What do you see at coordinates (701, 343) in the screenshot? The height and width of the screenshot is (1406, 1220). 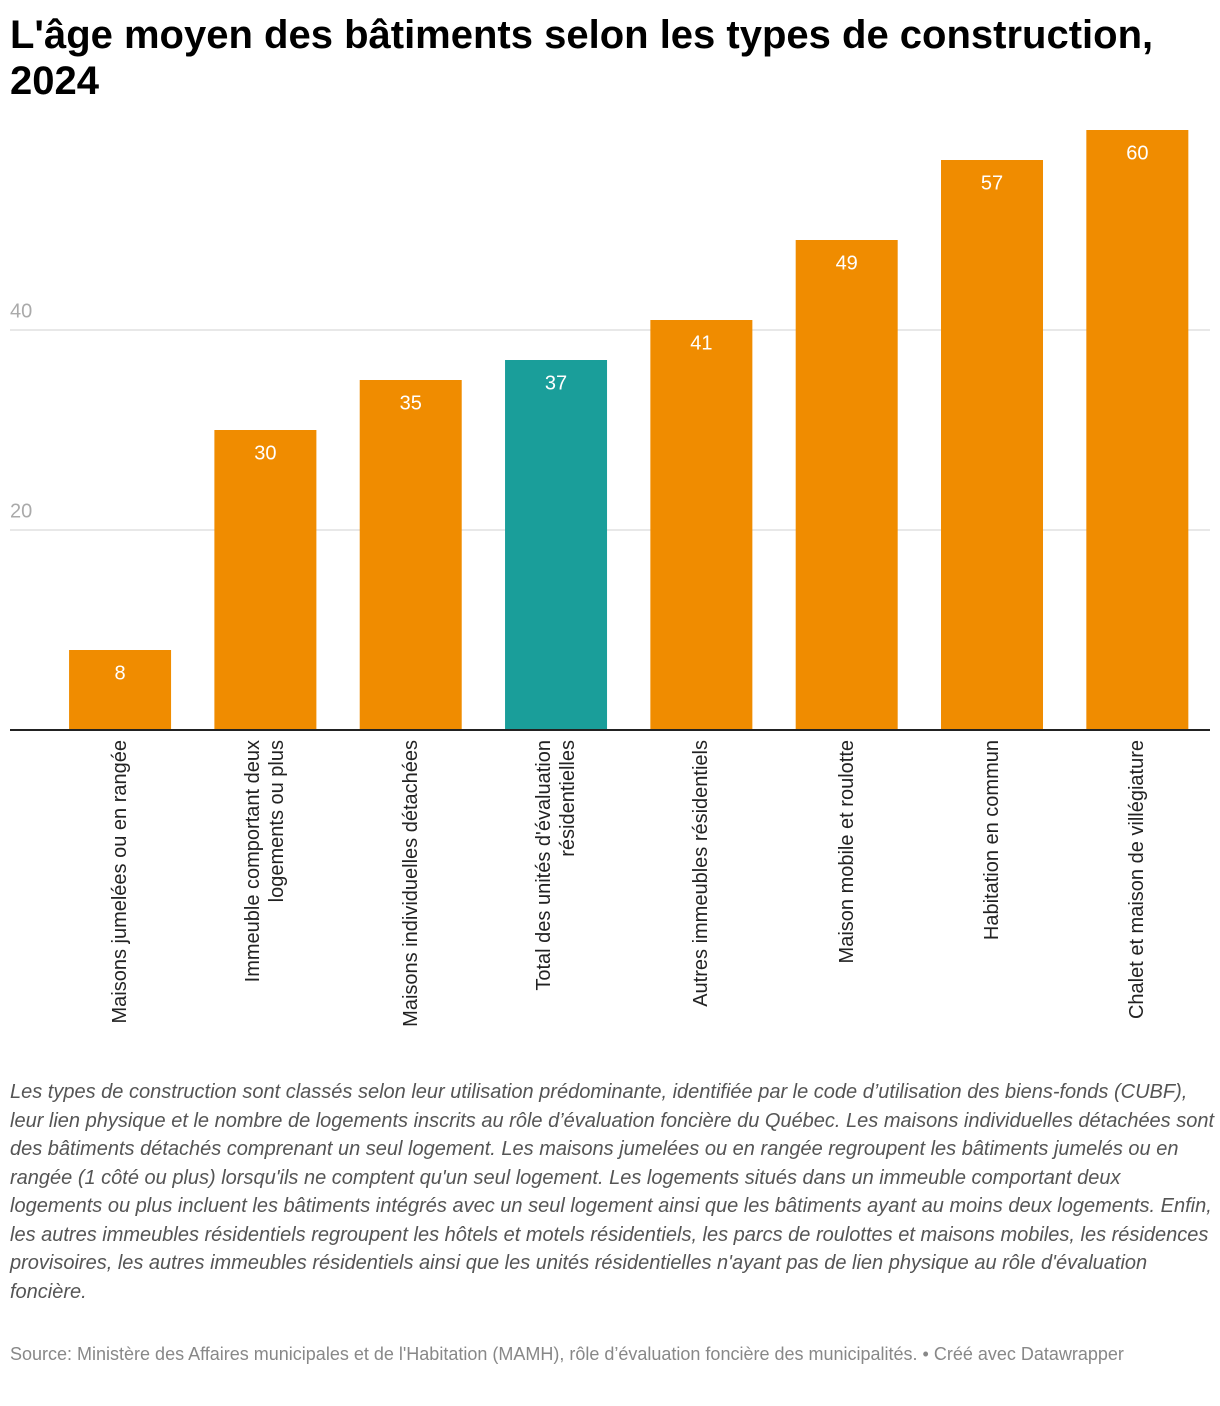 I see `data-label: 41` at bounding box center [701, 343].